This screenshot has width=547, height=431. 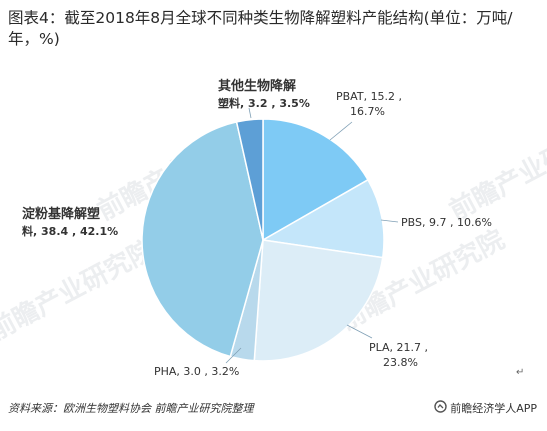 What do you see at coordinates (249, 179) in the screenshot?
I see `pie-slice-其他生物降解塑料` at bounding box center [249, 179].